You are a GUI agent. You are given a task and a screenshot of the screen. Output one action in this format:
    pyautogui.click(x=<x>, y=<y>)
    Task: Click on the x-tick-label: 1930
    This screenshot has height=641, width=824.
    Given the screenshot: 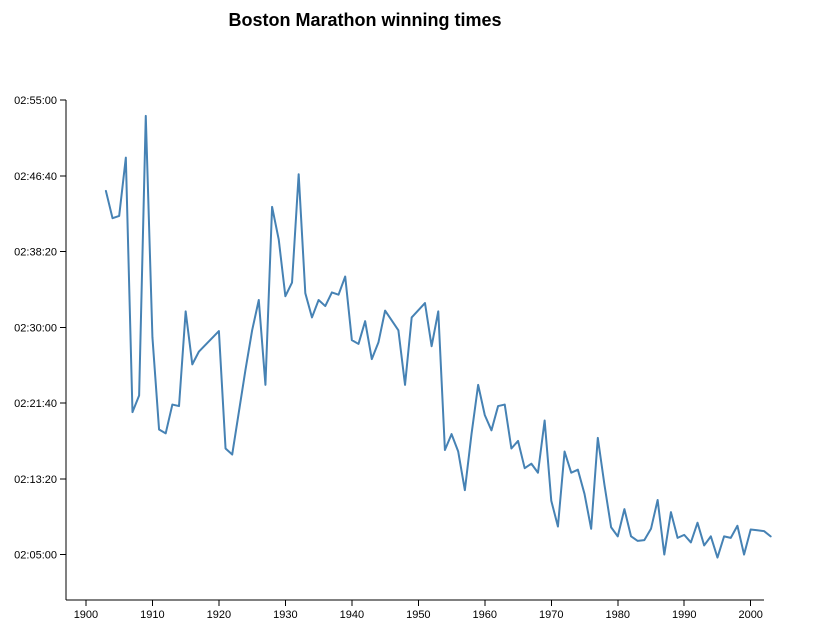 What is the action you would take?
    pyautogui.click(x=285, y=615)
    